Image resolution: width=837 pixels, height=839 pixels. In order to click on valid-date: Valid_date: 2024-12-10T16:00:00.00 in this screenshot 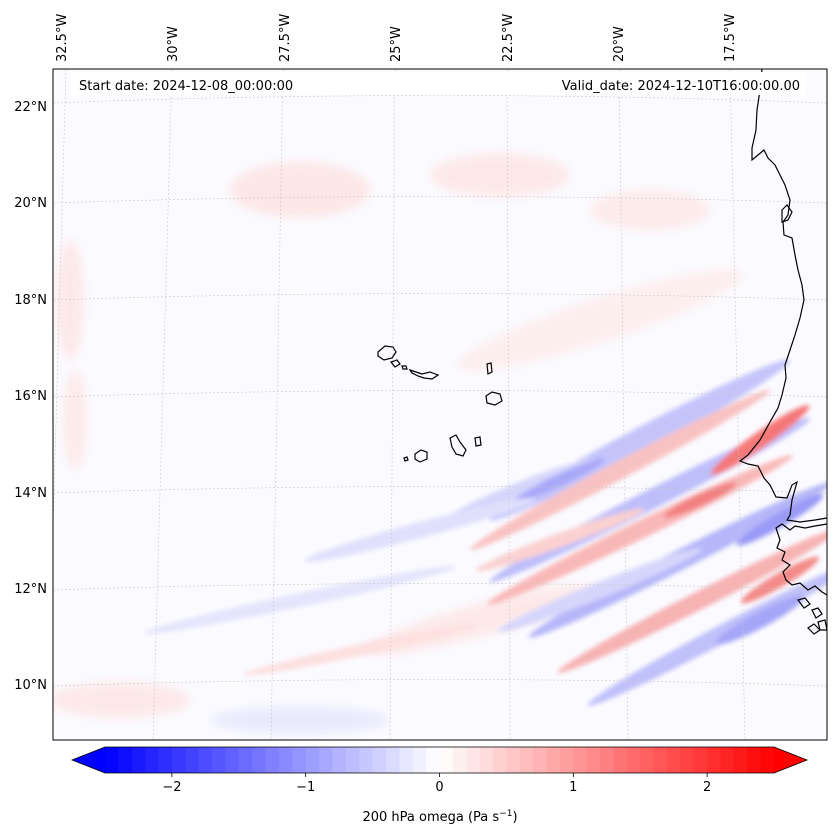, I will do `click(681, 86)`.